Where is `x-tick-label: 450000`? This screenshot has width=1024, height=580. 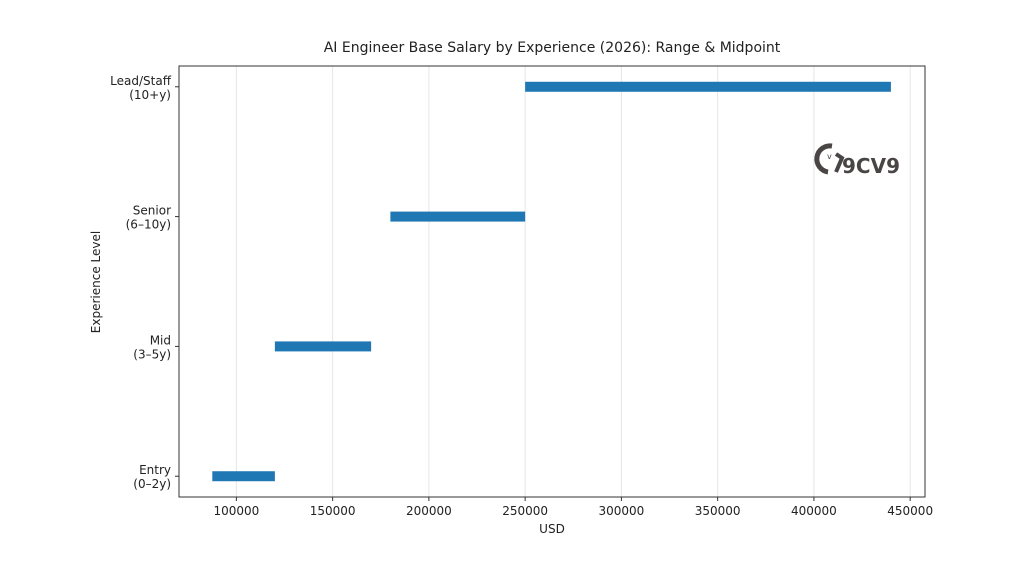 x-tick-label: 450000 is located at coordinates (910, 511).